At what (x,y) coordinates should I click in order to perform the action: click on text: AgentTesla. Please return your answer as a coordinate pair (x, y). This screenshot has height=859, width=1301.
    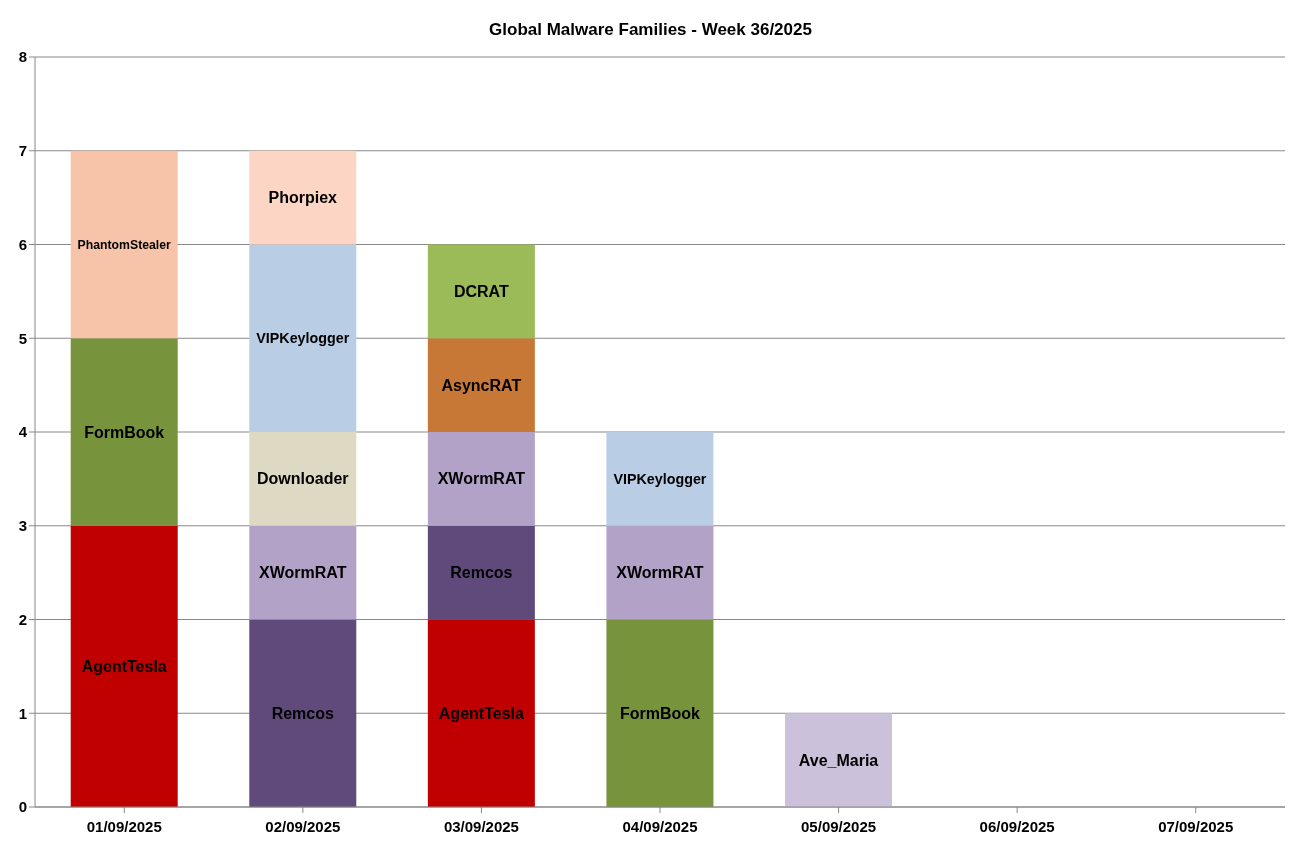
    Looking at the image, I should click on (481, 713).